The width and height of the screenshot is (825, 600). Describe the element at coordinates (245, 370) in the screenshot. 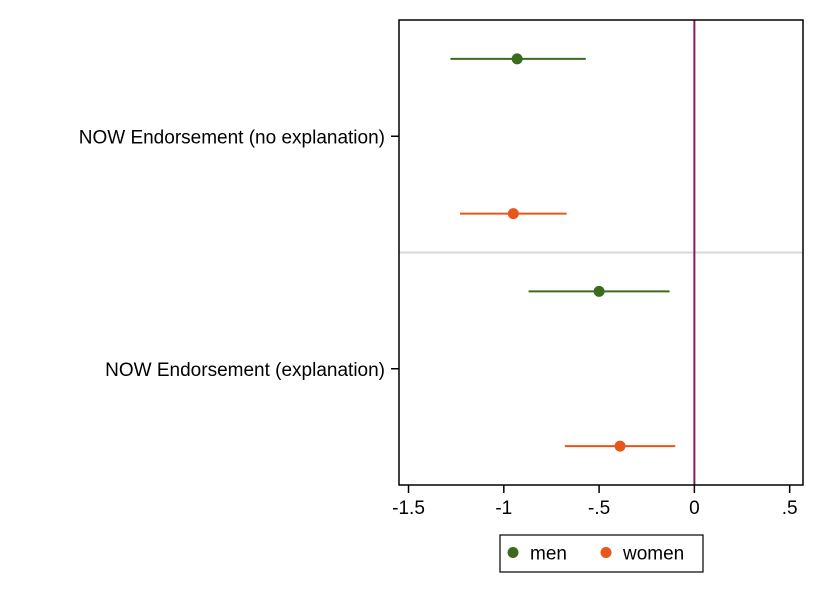

I see `y-category-label: NOW Endorsement (explanation)` at that location.